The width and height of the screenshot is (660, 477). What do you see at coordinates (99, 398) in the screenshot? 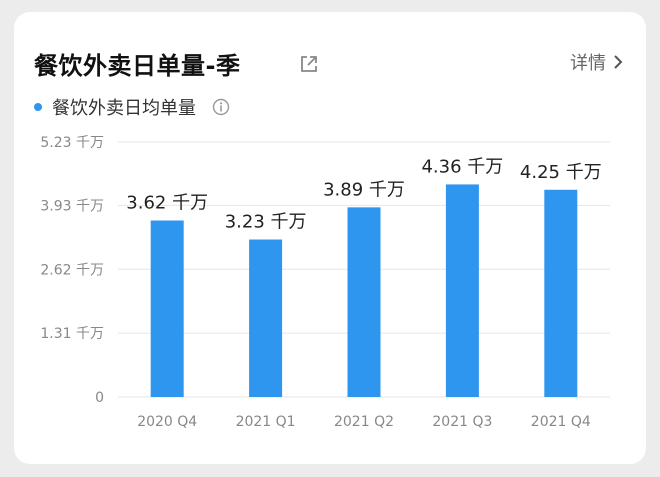
I see `y-tick-label: 0` at bounding box center [99, 398].